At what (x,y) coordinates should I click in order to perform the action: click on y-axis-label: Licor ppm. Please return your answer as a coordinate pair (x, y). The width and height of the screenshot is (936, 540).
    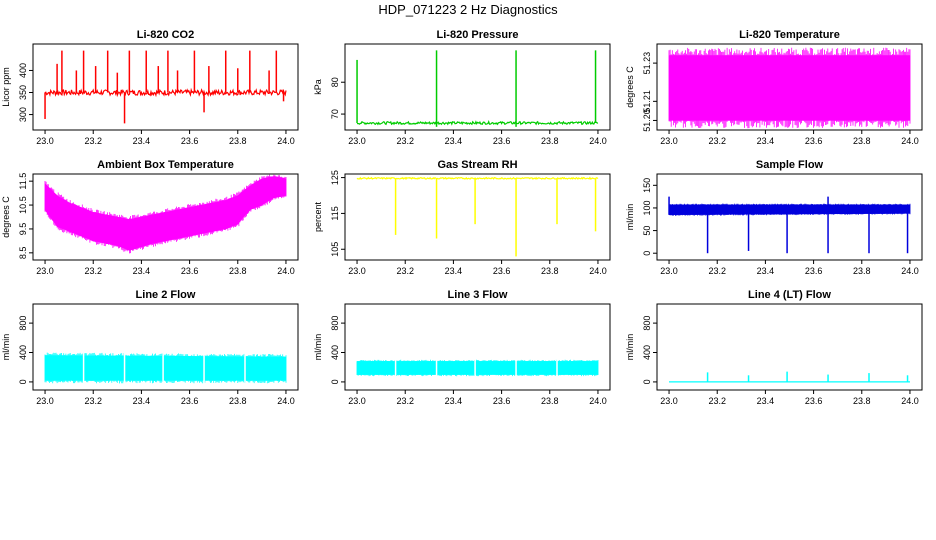
    Looking at the image, I should click on (6, 87).